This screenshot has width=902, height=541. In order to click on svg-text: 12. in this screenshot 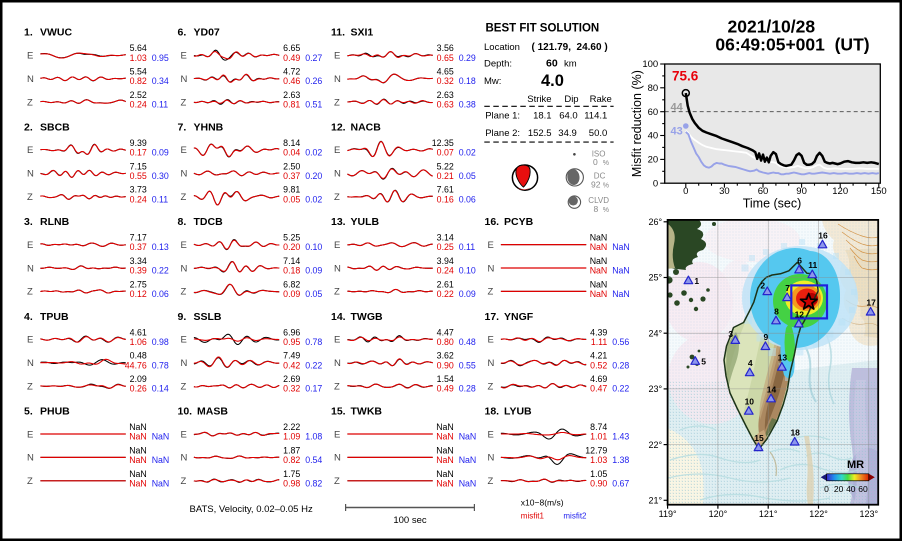, I will do `click(338, 127)`.